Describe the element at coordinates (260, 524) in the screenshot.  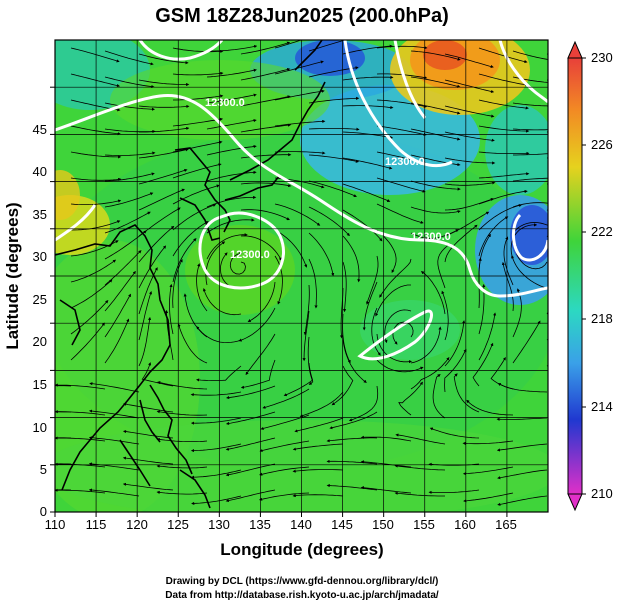
I see `x-tick-label: 135` at that location.